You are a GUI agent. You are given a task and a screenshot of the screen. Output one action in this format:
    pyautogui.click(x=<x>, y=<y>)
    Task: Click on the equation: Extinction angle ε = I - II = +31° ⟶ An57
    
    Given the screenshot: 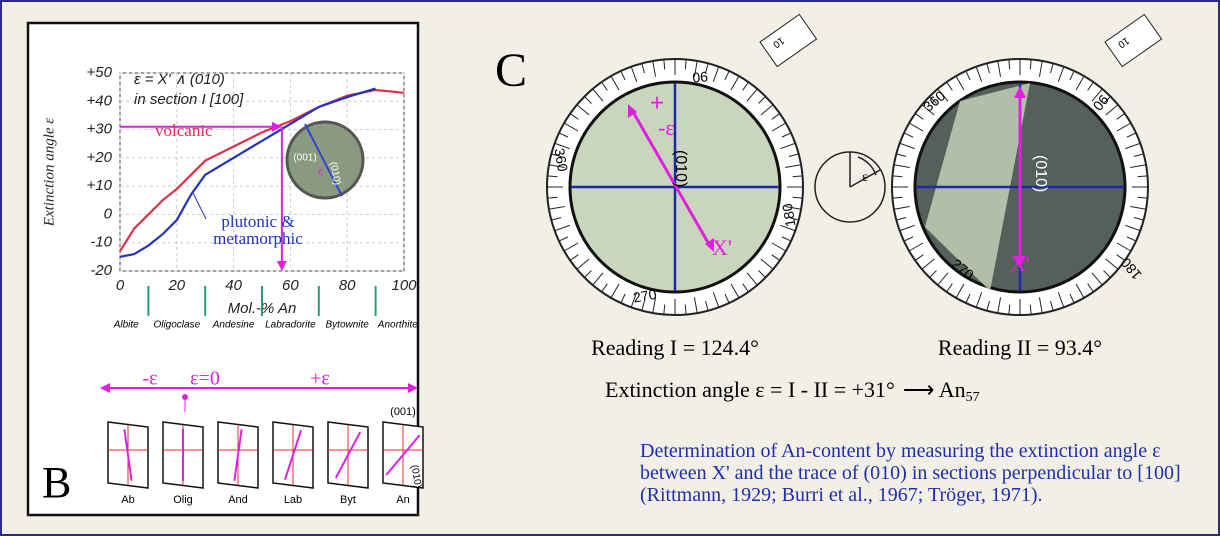 What is the action you would take?
    pyautogui.click(x=792, y=391)
    